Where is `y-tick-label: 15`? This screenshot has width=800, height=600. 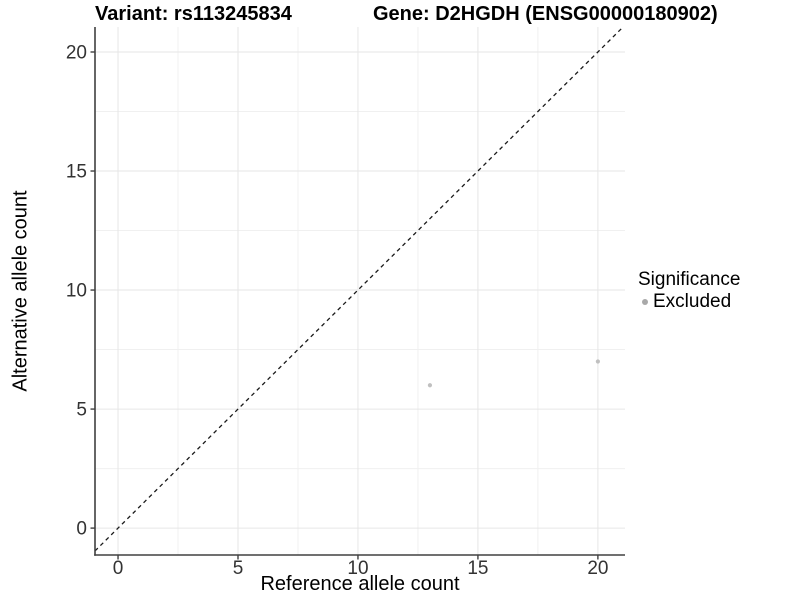
y-tick-label: 15 is located at coordinates (76, 172).